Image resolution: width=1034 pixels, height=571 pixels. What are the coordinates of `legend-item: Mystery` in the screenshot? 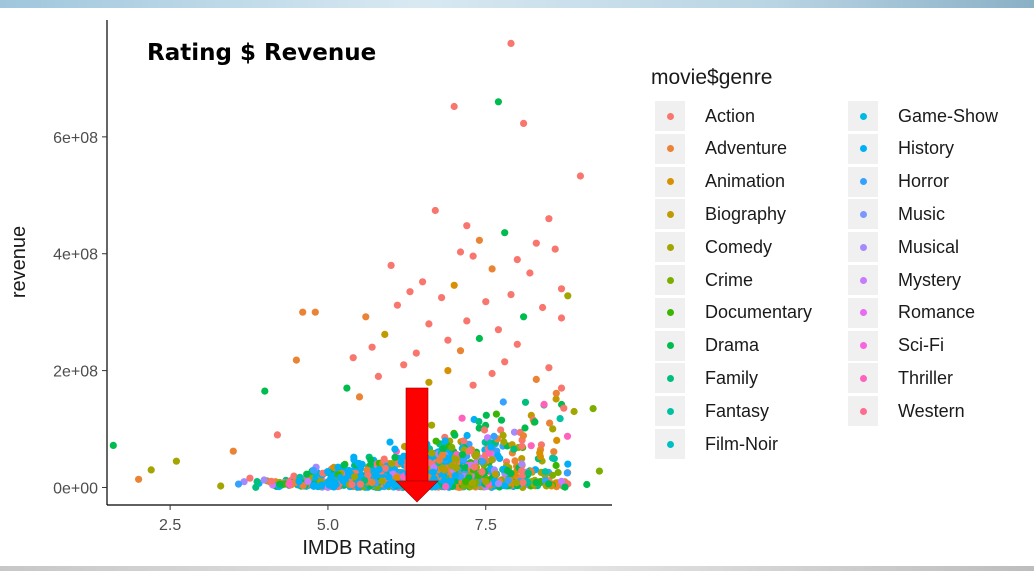 It's located at (904, 280).